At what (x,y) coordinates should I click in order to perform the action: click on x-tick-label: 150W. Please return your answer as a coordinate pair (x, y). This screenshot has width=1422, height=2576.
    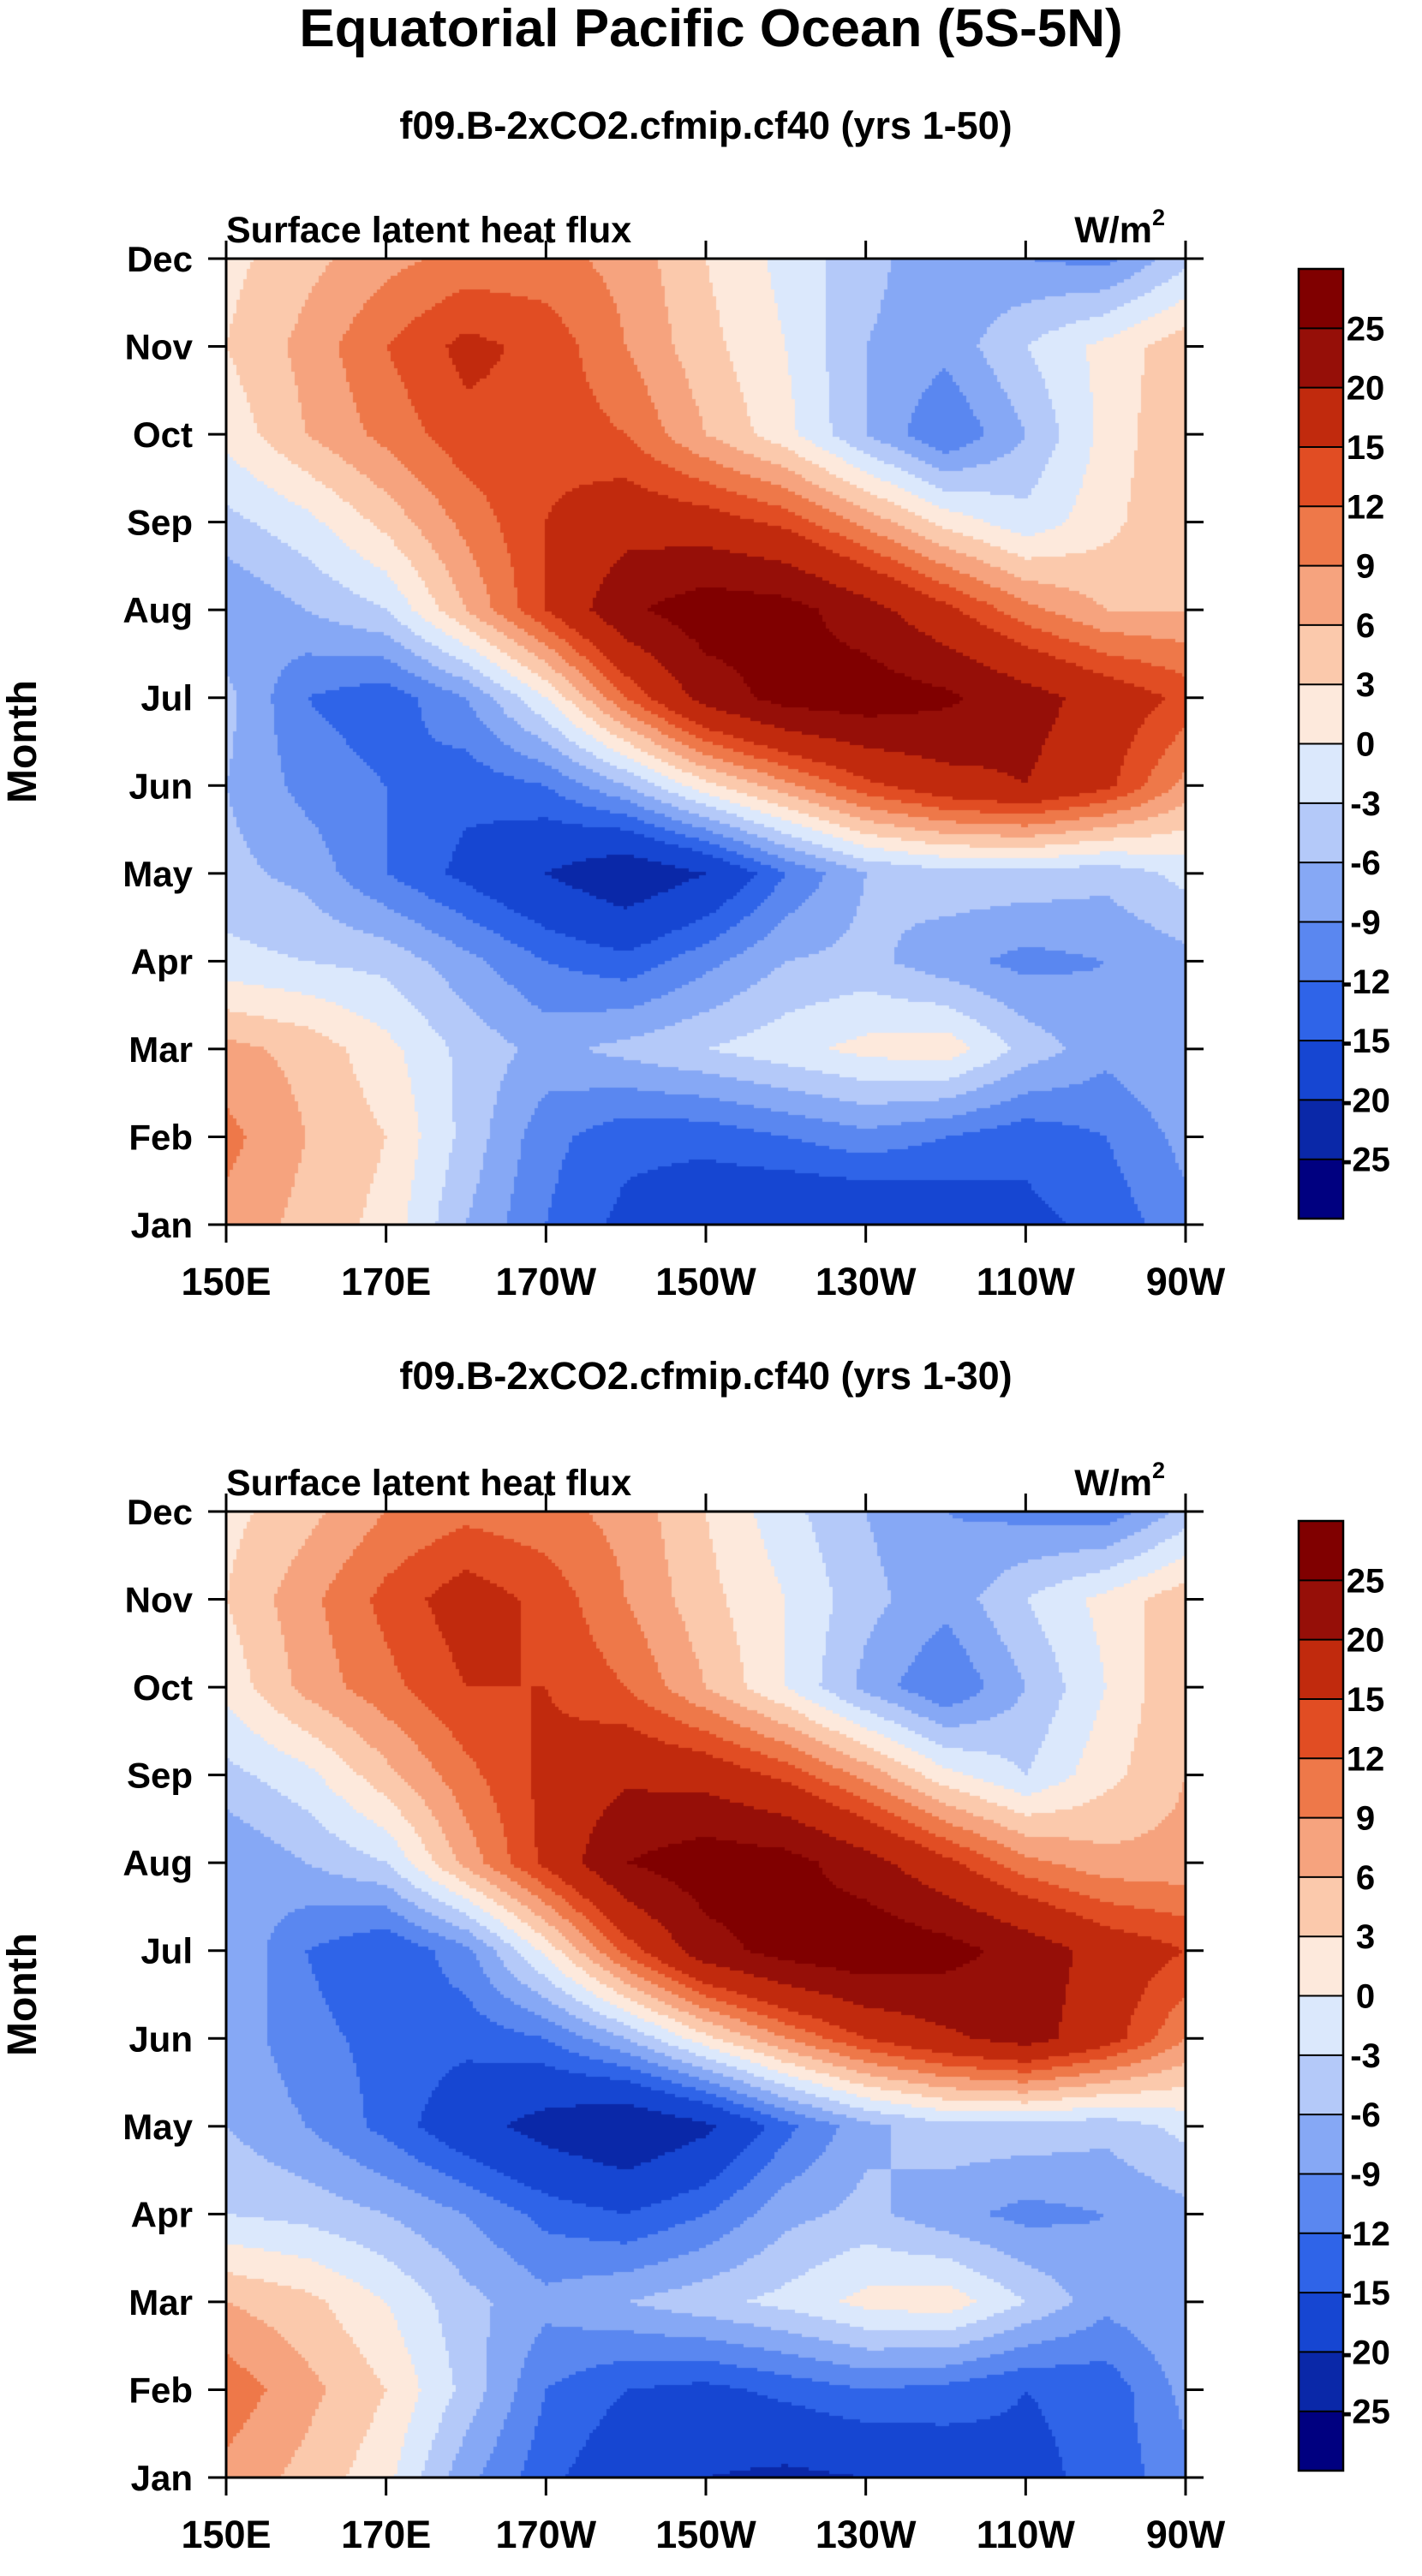
    Looking at the image, I should click on (705, 2534).